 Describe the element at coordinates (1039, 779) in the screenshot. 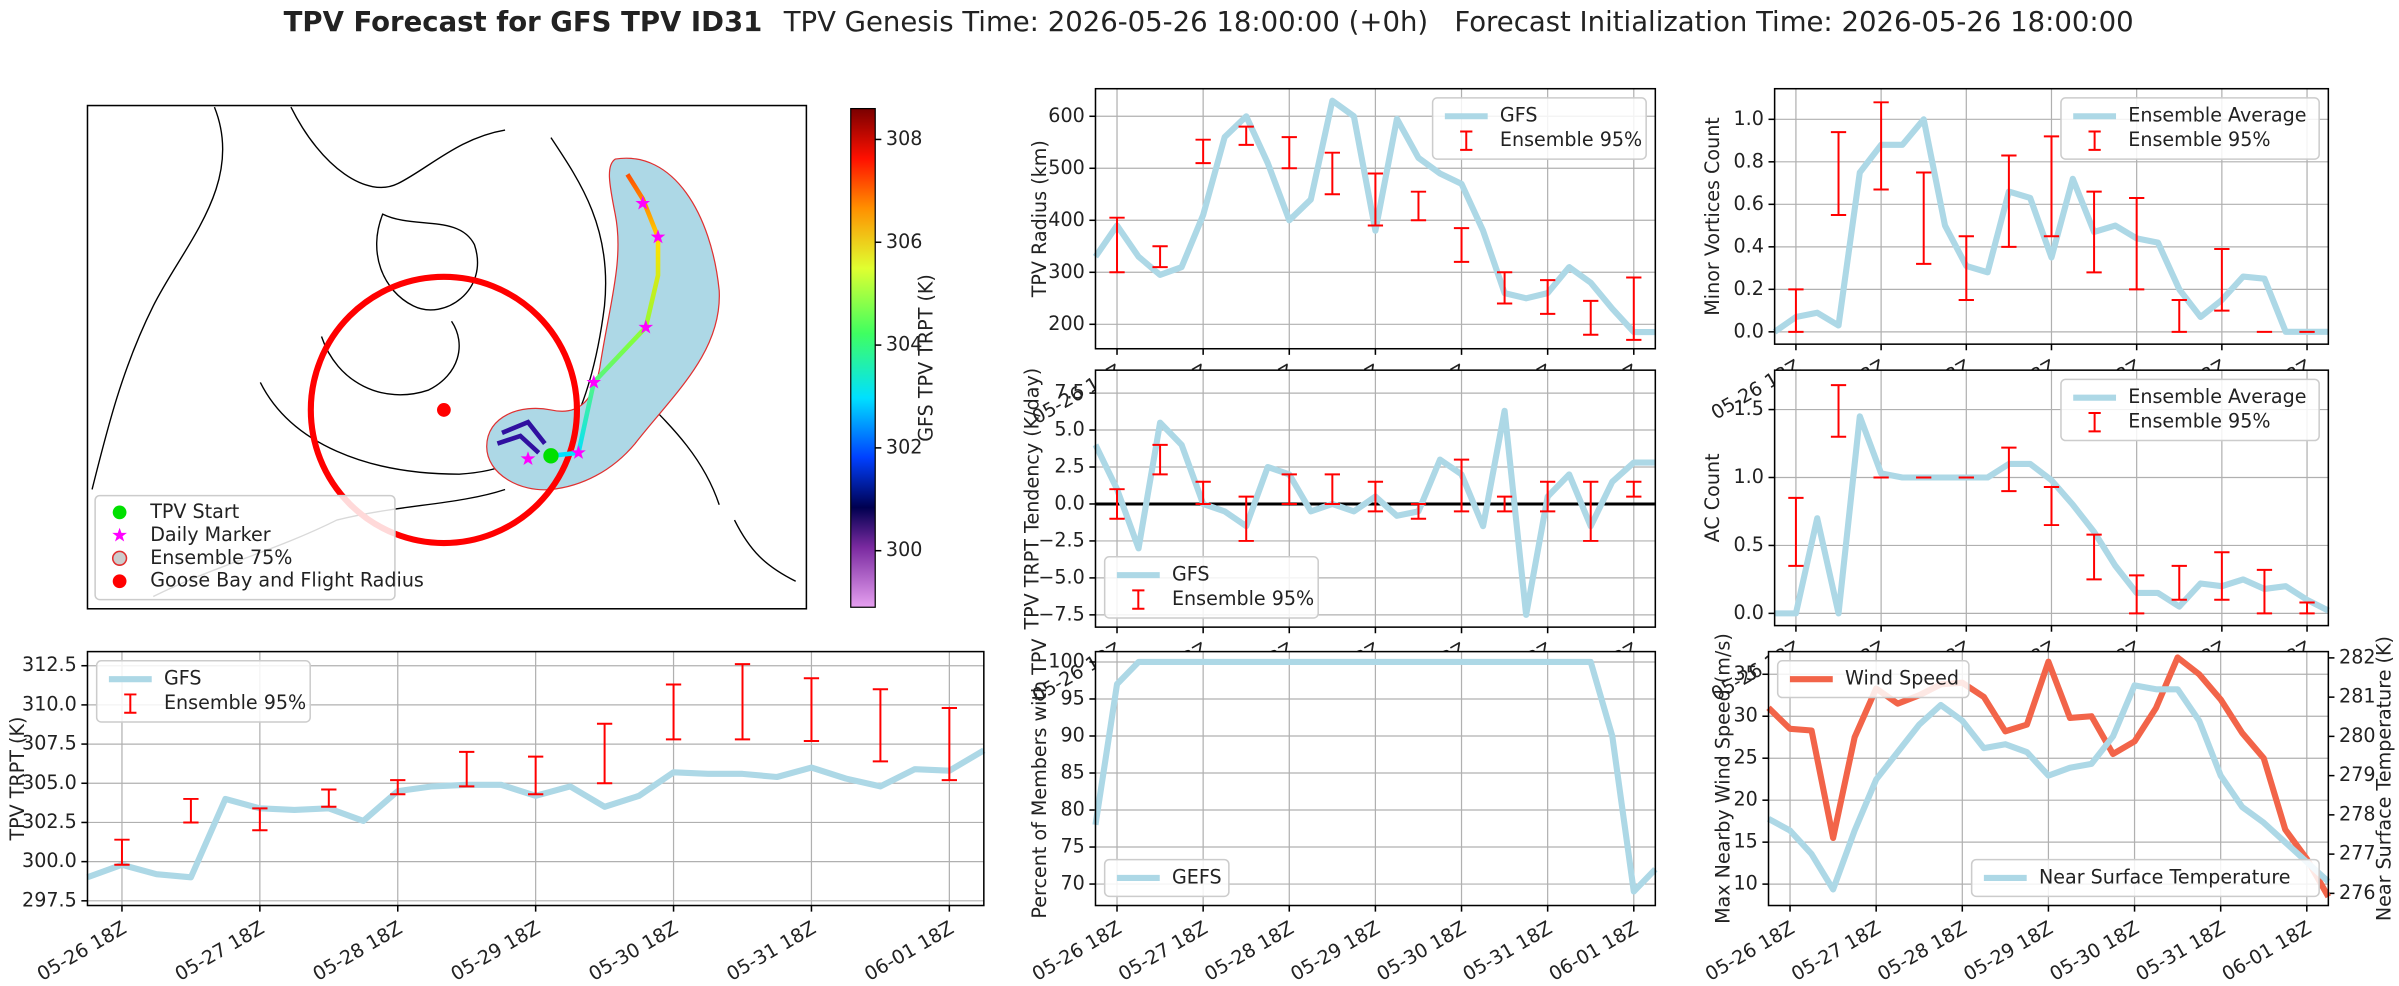

I see `y-axis-label: Percent of Members with TPV` at that location.